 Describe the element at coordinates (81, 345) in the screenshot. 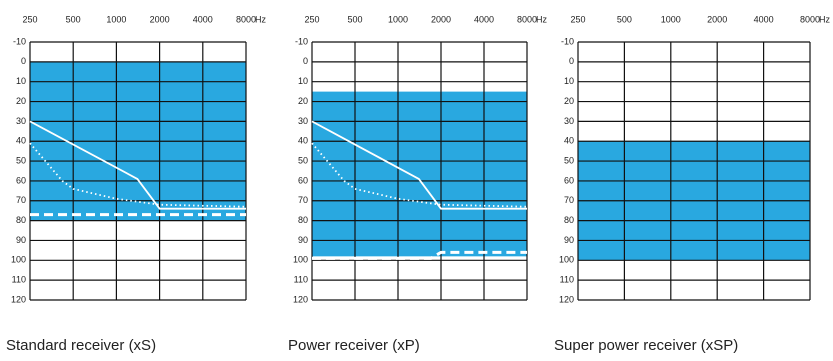

I see `panel-caption: Standard receiver (xS)` at that location.